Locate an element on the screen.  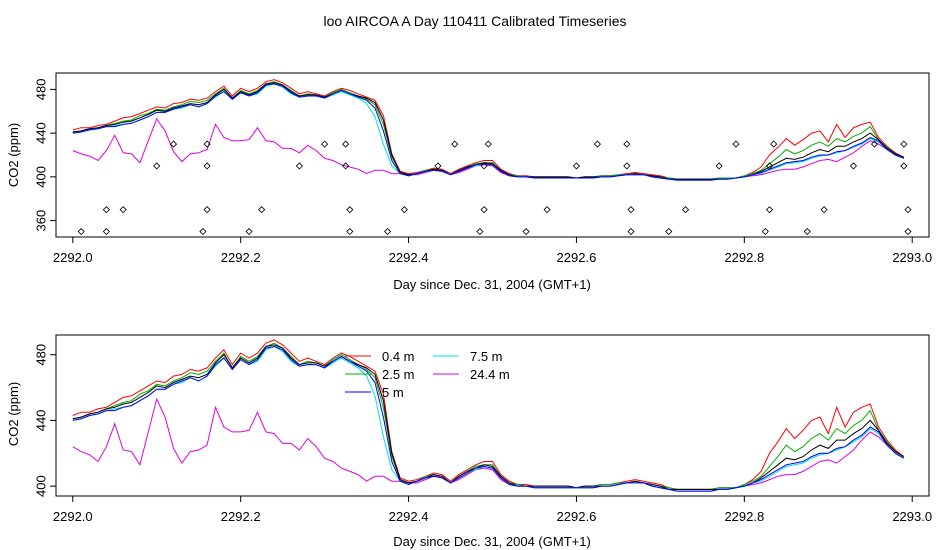
legend-label: 5 m is located at coordinates (393, 392).